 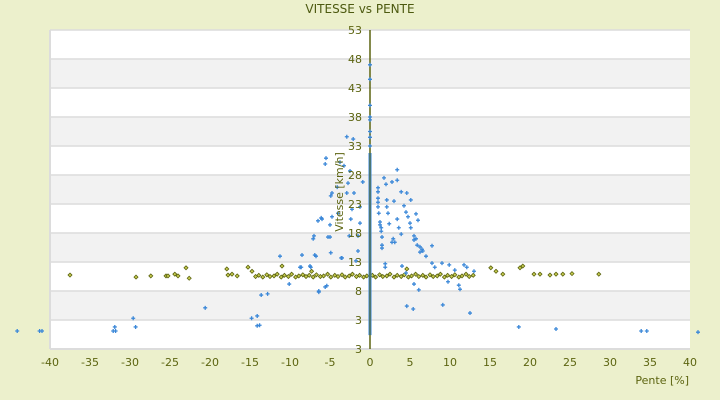 I want to click on y-tick-label: 53, so click(x=355, y=30).